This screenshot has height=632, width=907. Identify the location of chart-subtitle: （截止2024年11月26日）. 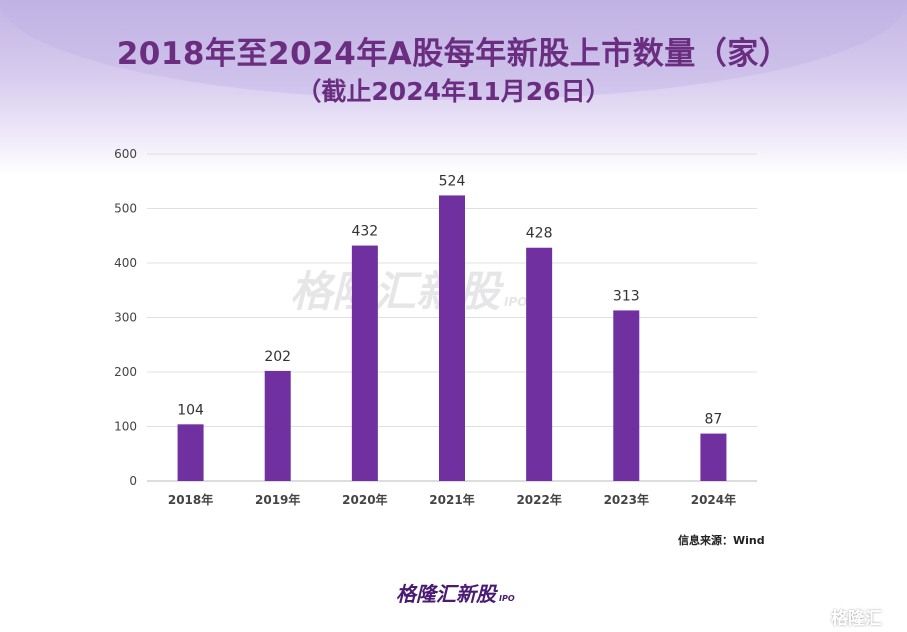
(453, 91).